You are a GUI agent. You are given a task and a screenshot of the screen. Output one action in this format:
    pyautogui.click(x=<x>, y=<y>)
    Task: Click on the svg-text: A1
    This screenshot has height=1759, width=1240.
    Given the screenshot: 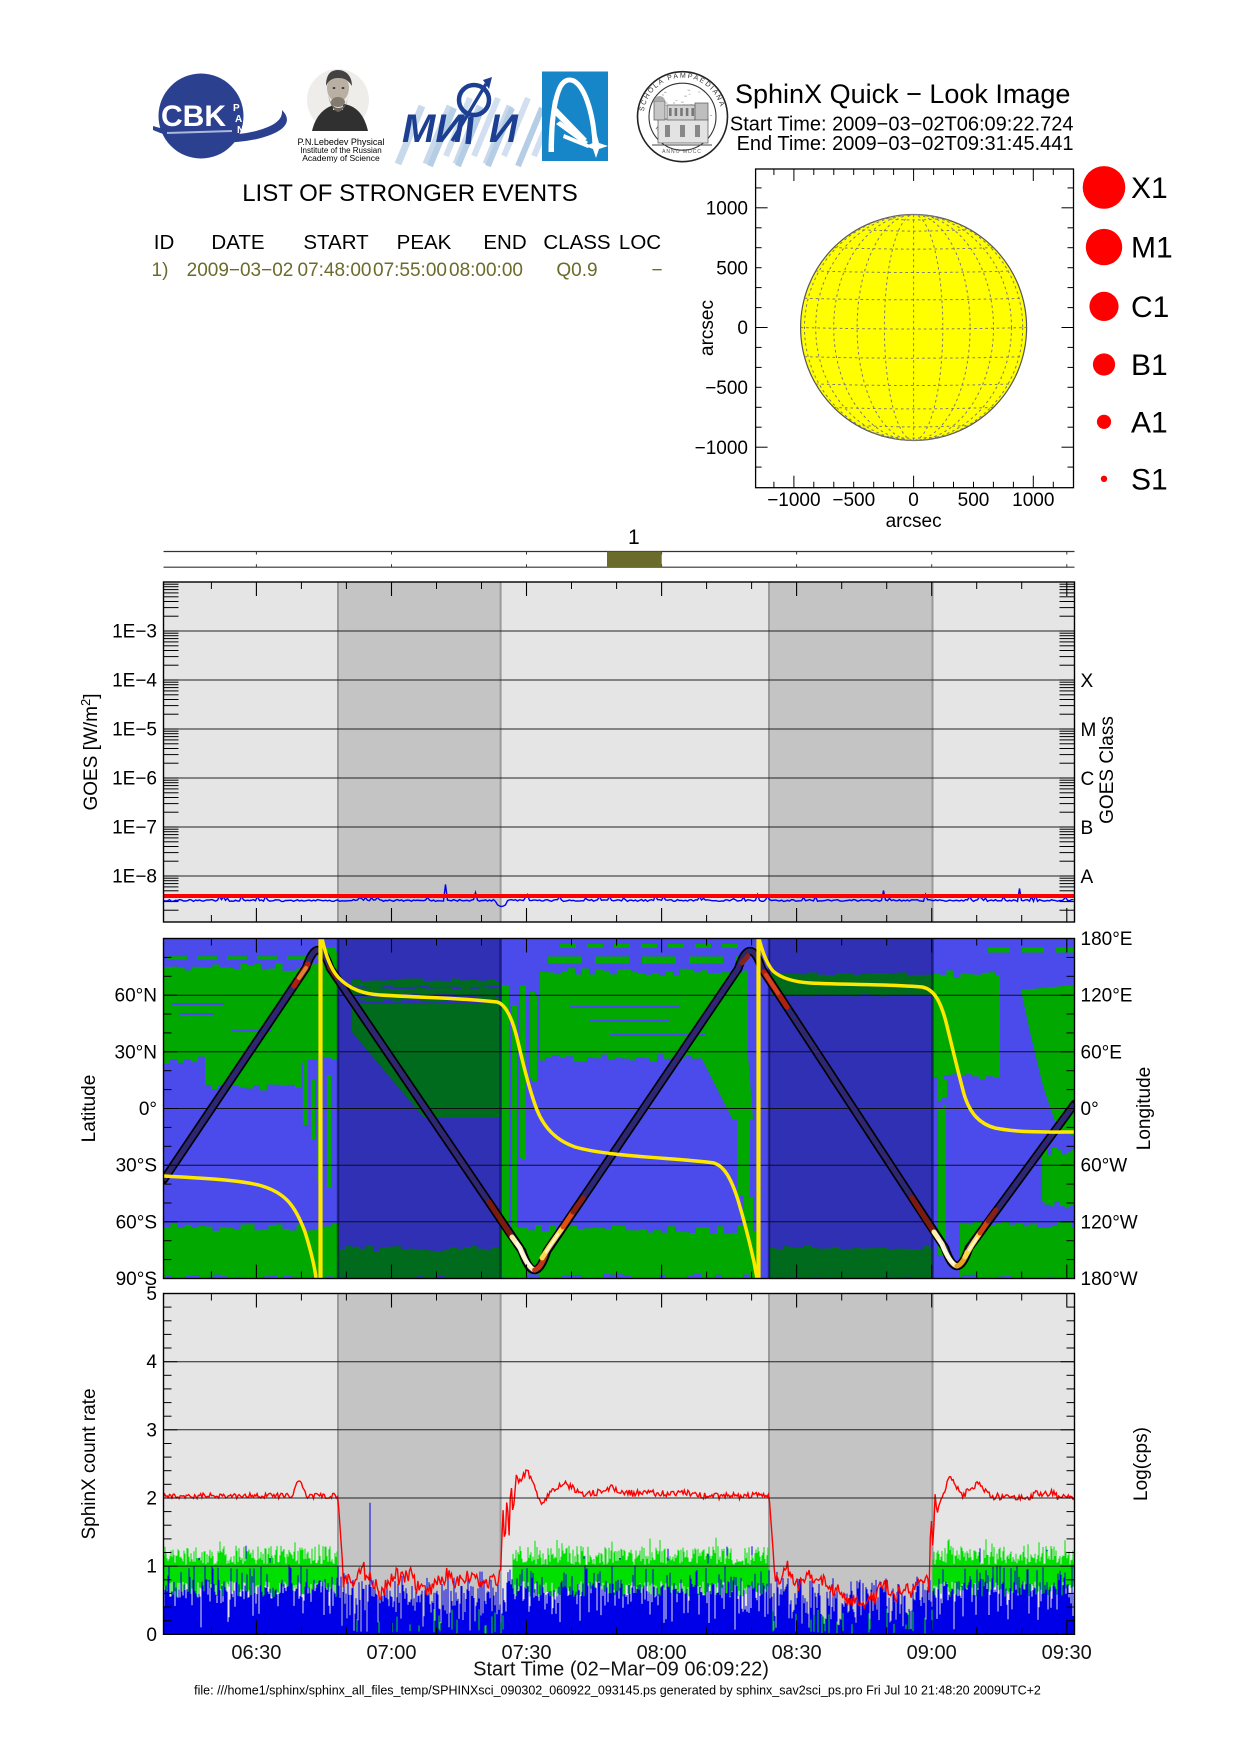 What is the action you would take?
    pyautogui.click(x=1149, y=422)
    